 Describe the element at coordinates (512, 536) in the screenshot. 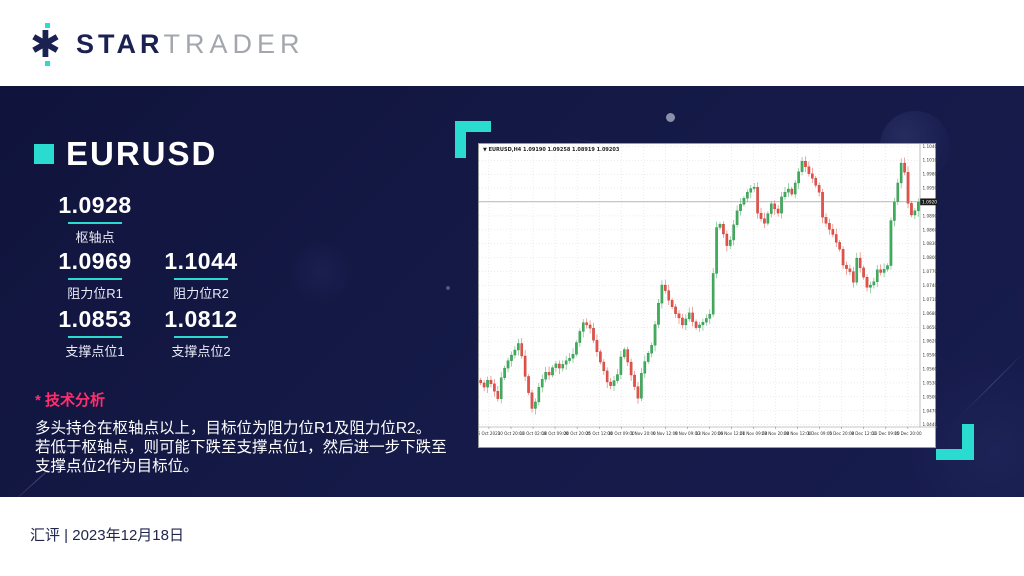

I see `footer: 汇评 | 2023年12月18日` at that location.